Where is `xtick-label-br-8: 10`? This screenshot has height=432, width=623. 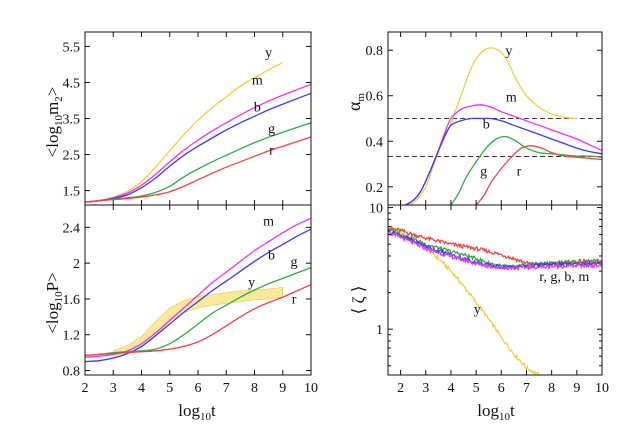 xtick-label-br-8: 10 is located at coordinates (602, 388).